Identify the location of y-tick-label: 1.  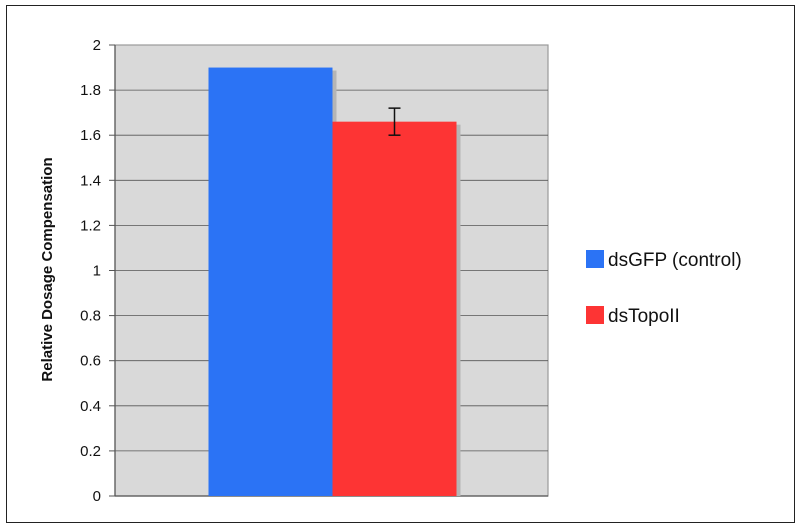
(97, 271).